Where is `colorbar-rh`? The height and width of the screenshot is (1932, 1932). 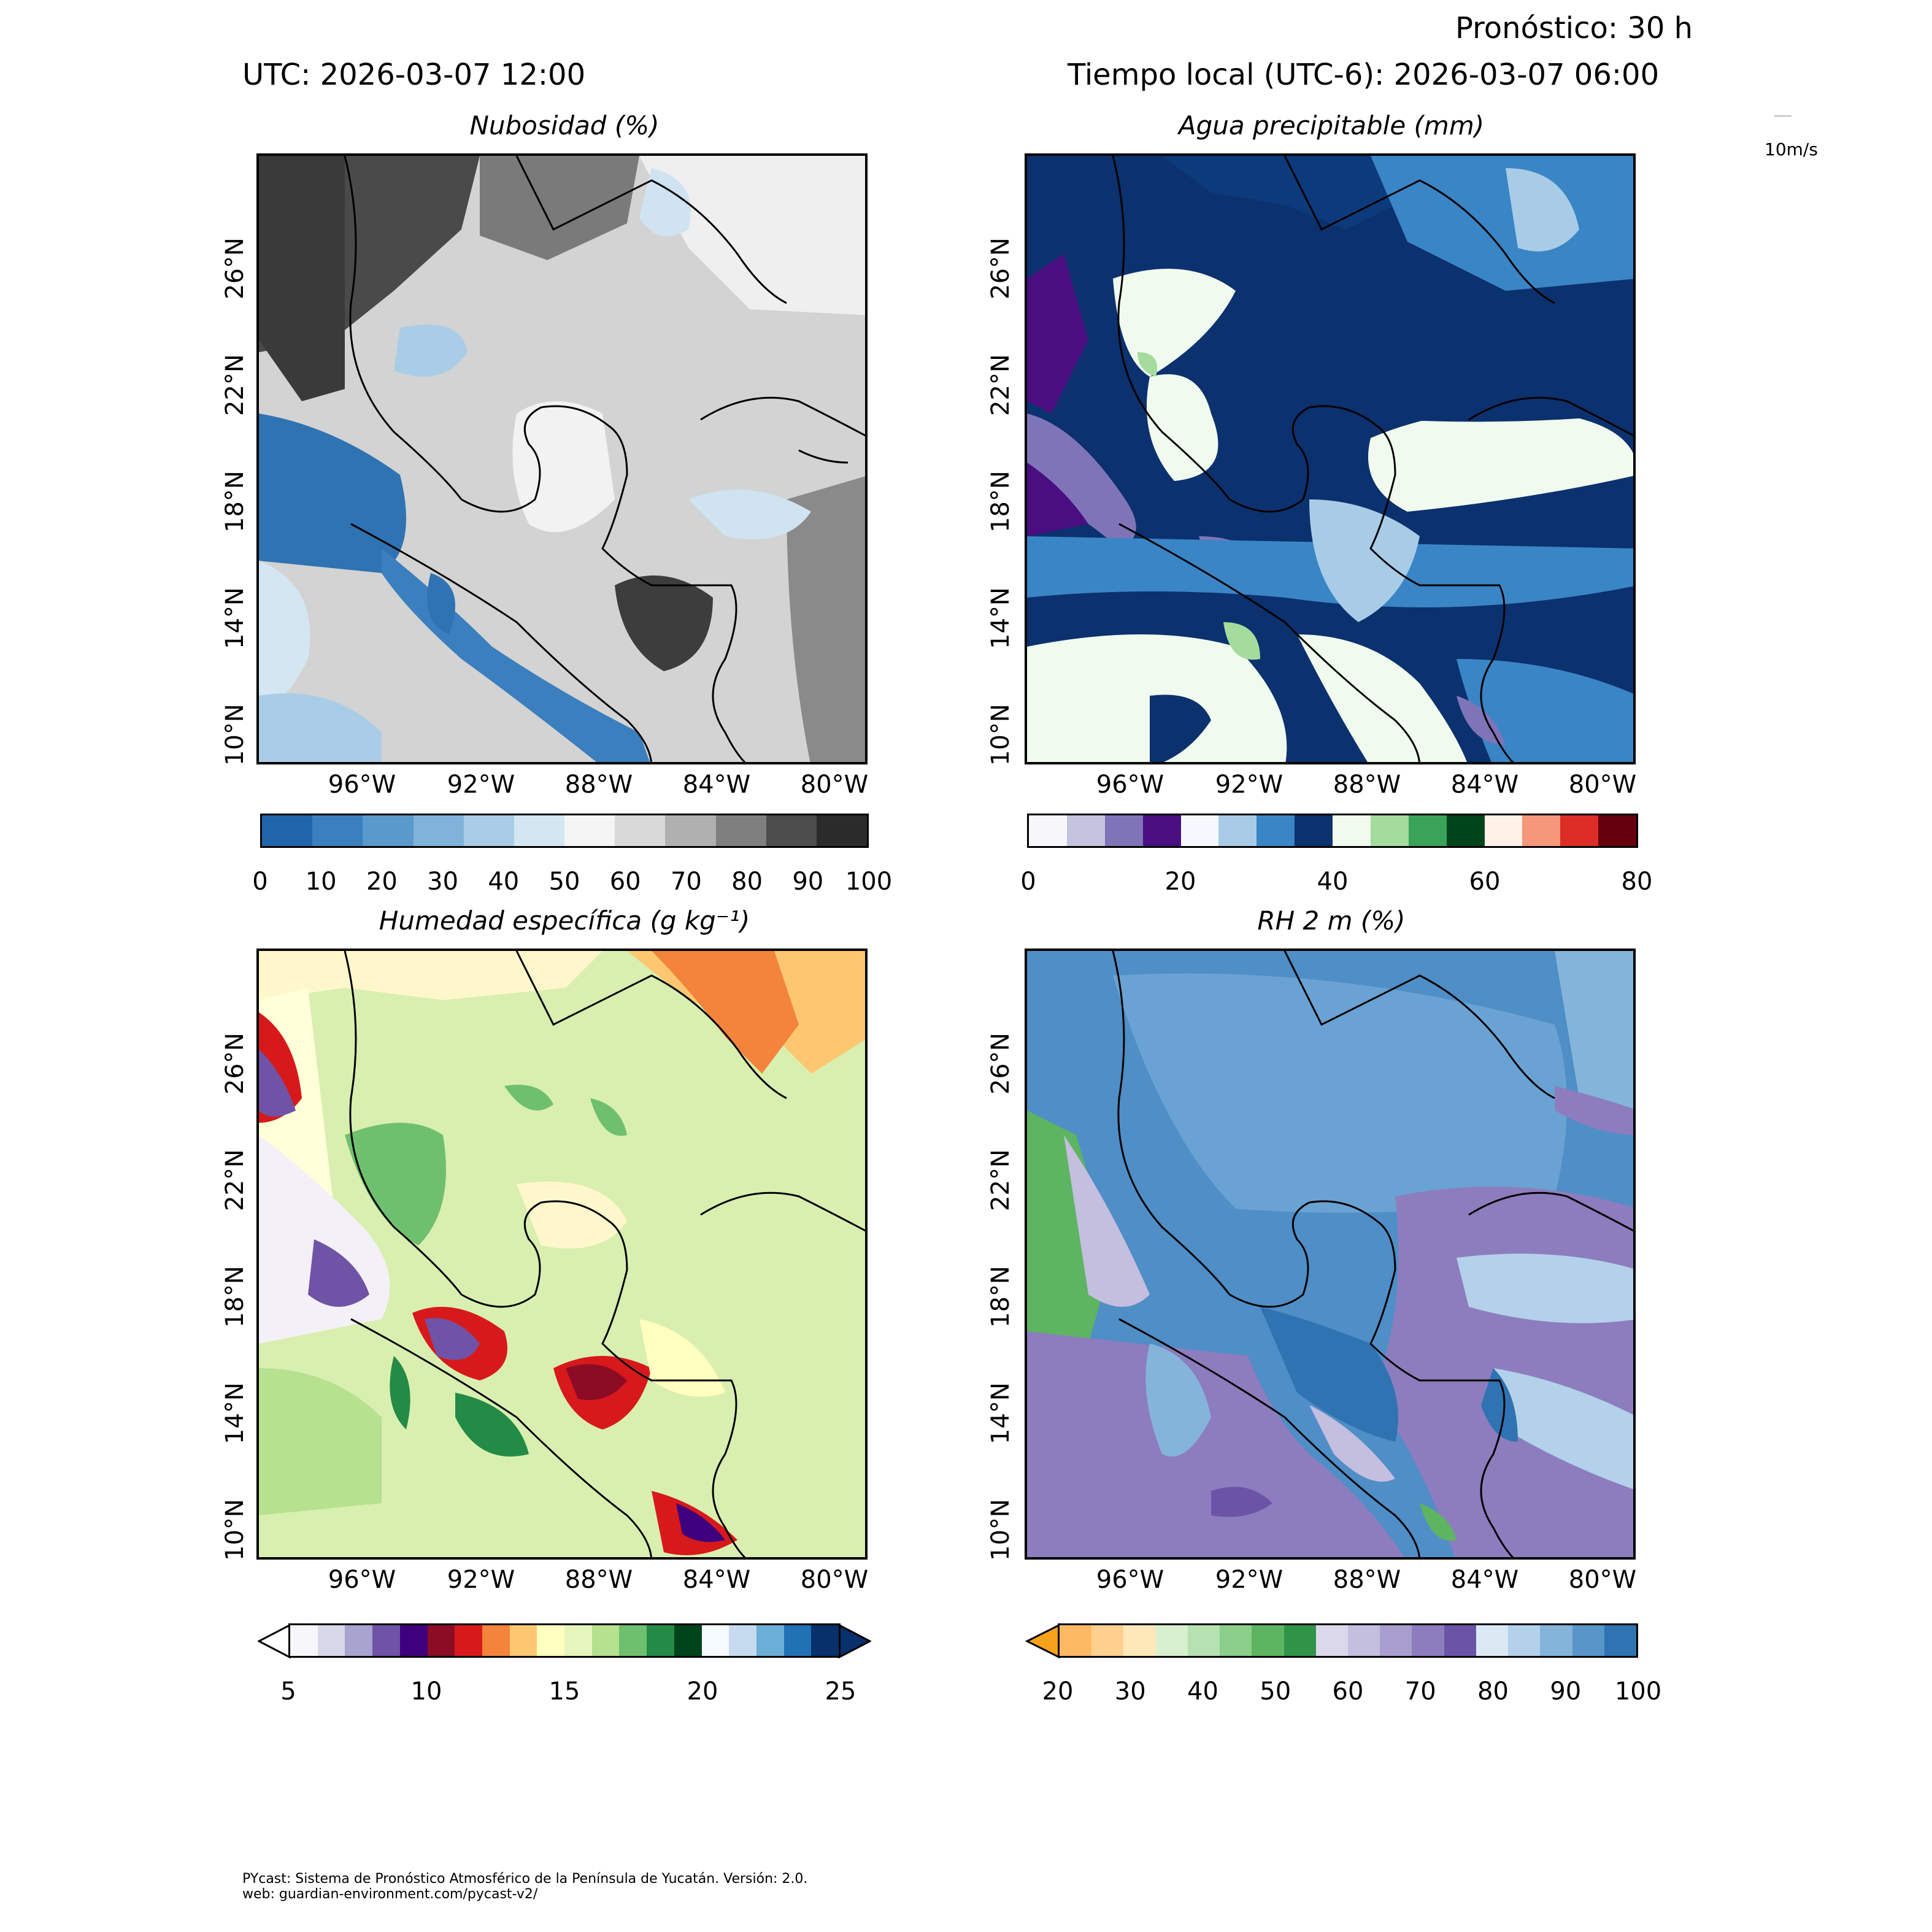
colorbar-rh is located at coordinates (1348, 1640).